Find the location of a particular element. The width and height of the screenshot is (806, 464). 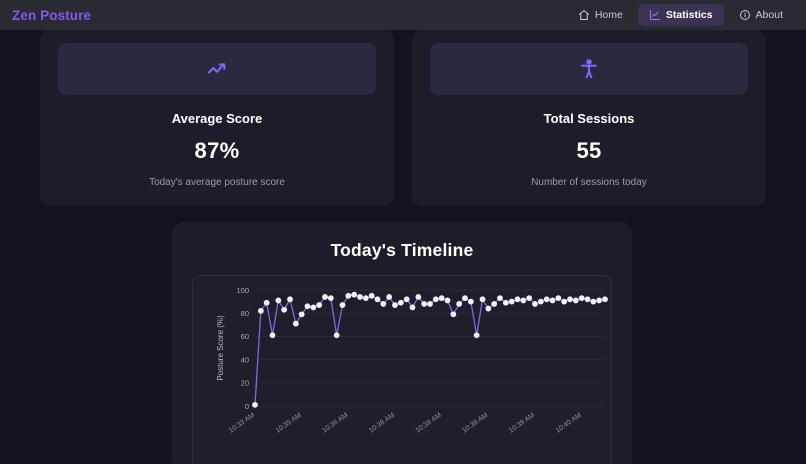

trending-up-icon is located at coordinates (217, 69).